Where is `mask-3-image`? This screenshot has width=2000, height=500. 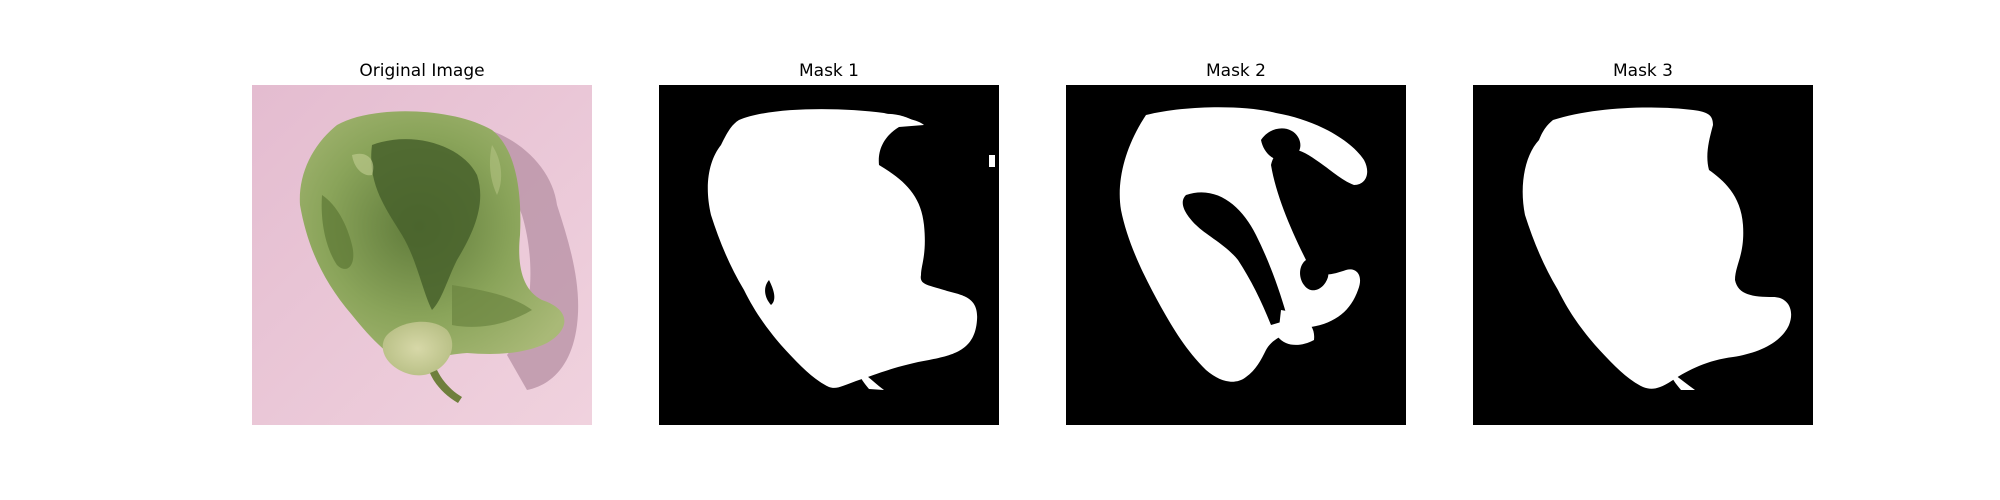 mask-3-image is located at coordinates (1643, 255).